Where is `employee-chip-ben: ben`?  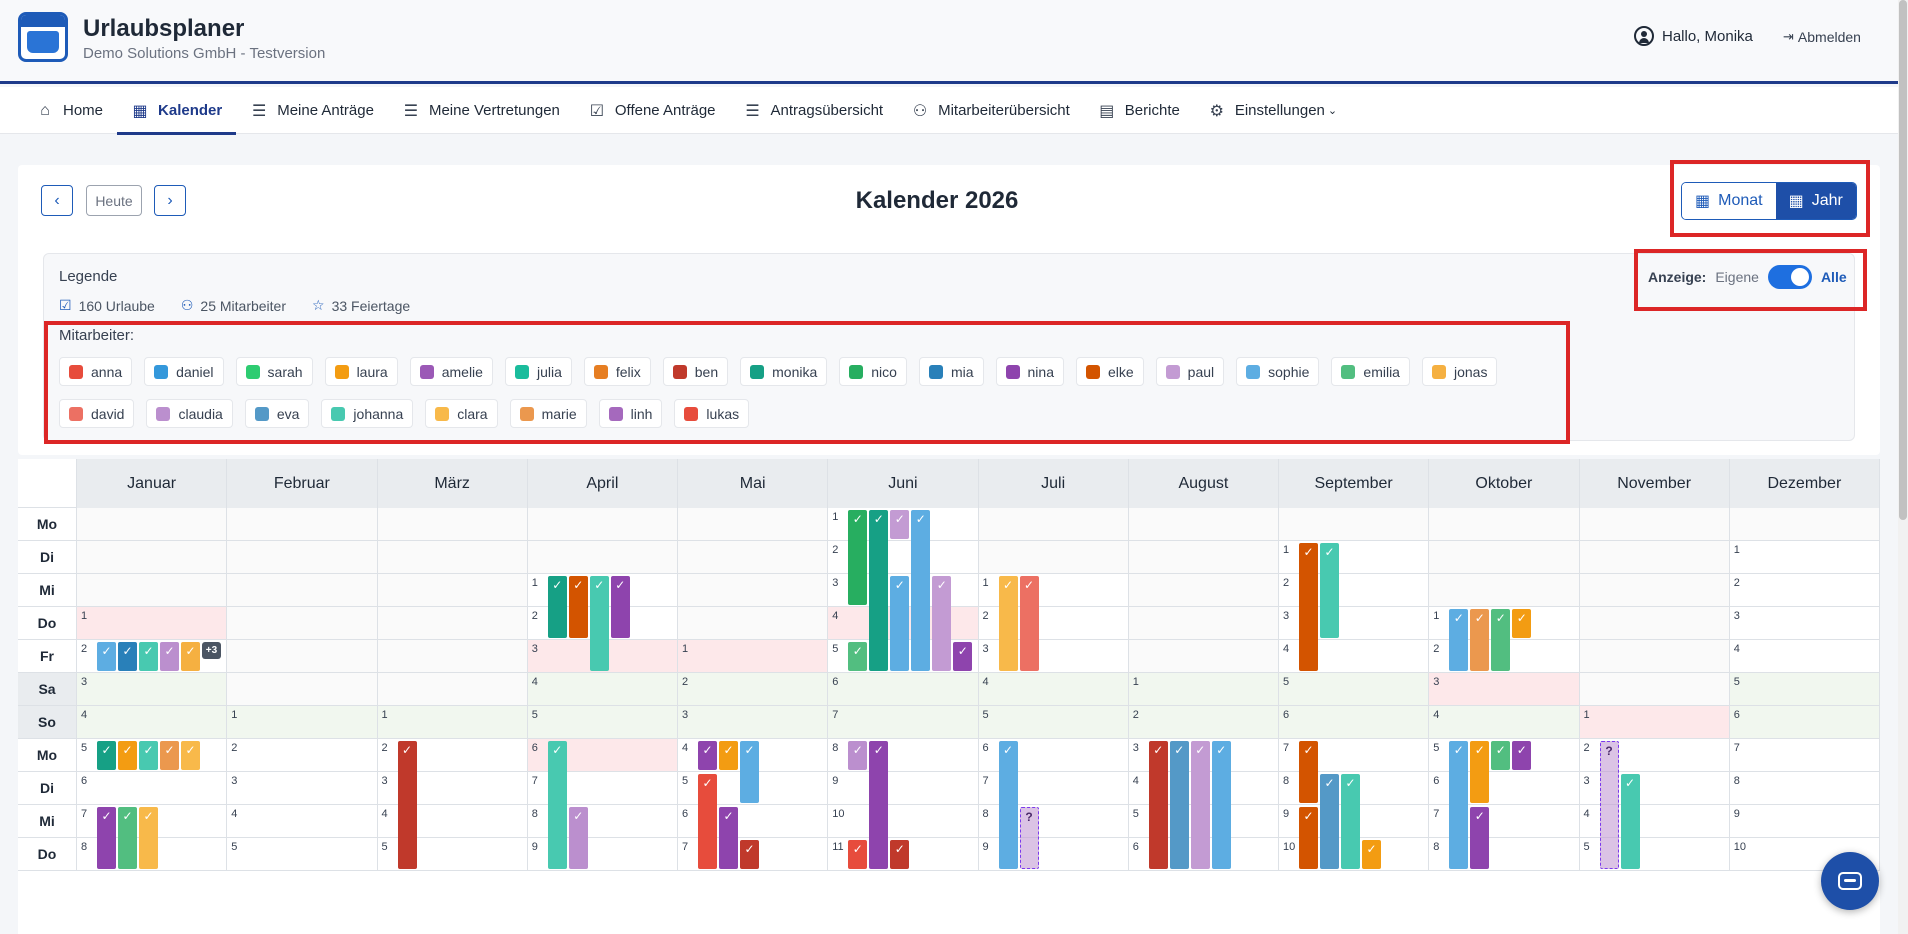 employee-chip-ben: ben is located at coordinates (695, 371).